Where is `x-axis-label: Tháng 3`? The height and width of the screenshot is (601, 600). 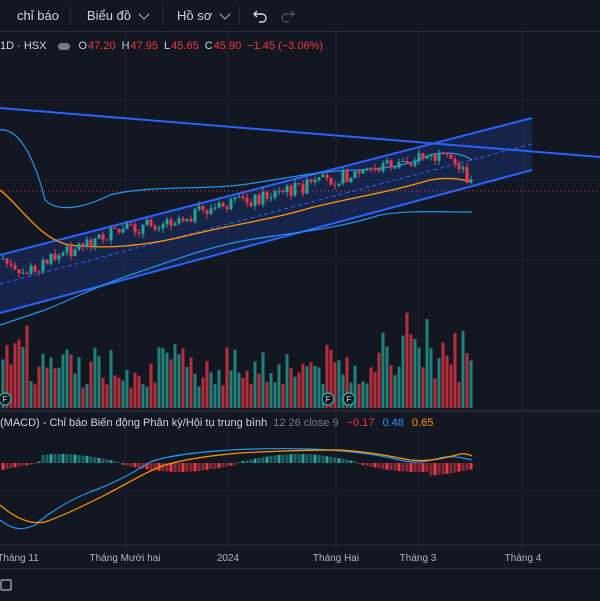 x-axis-label: Tháng 3 is located at coordinates (418, 558).